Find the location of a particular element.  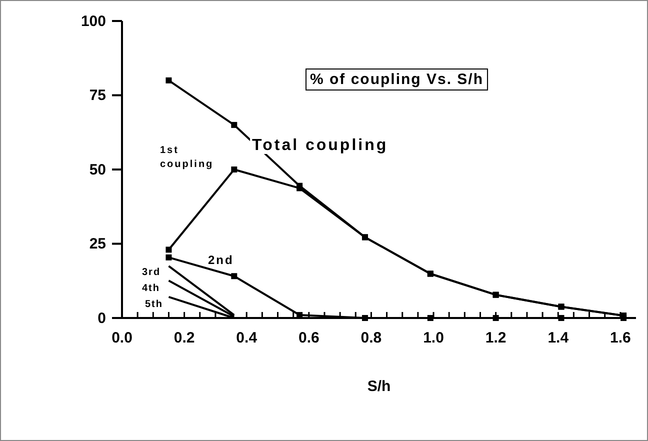

x-tick-label: 0.8 is located at coordinates (371, 338).